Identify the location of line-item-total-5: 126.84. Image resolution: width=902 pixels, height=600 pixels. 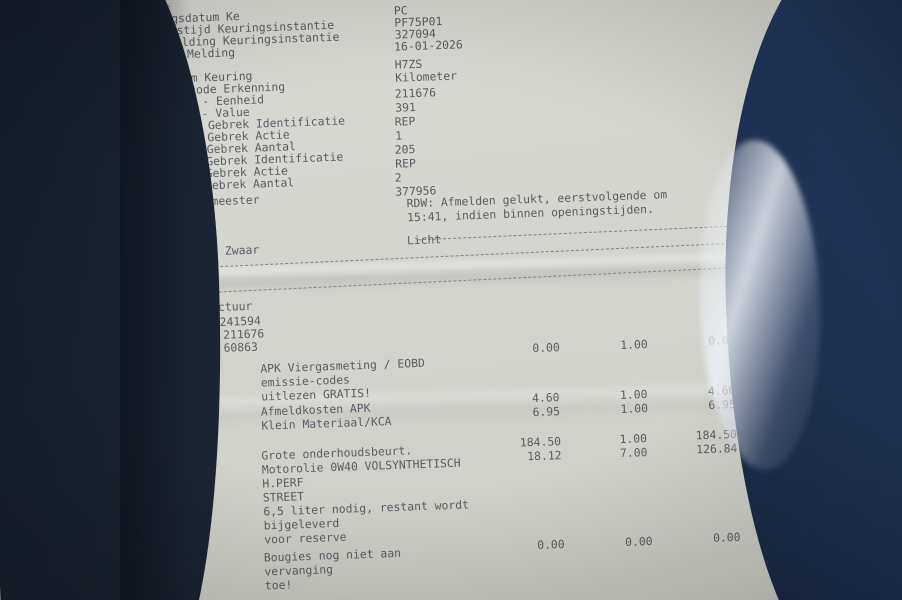
(717, 448).